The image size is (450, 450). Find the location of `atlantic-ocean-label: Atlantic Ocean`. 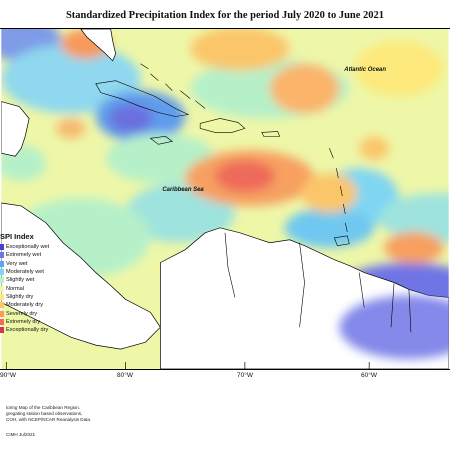

atlantic-ocean-label: Atlantic Ocean is located at coordinates (364, 70).